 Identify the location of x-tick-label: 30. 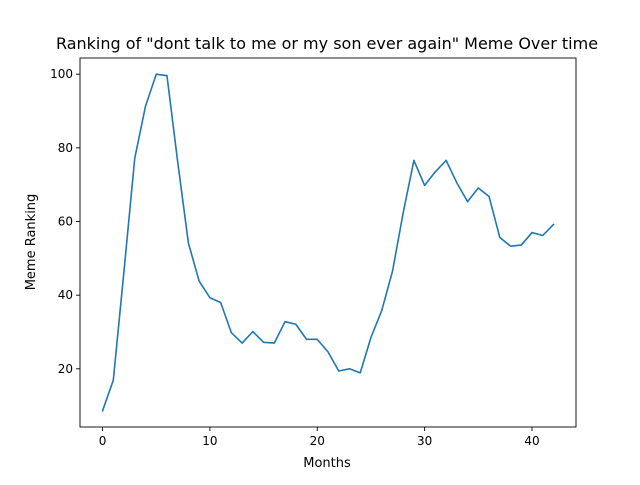
(424, 441).